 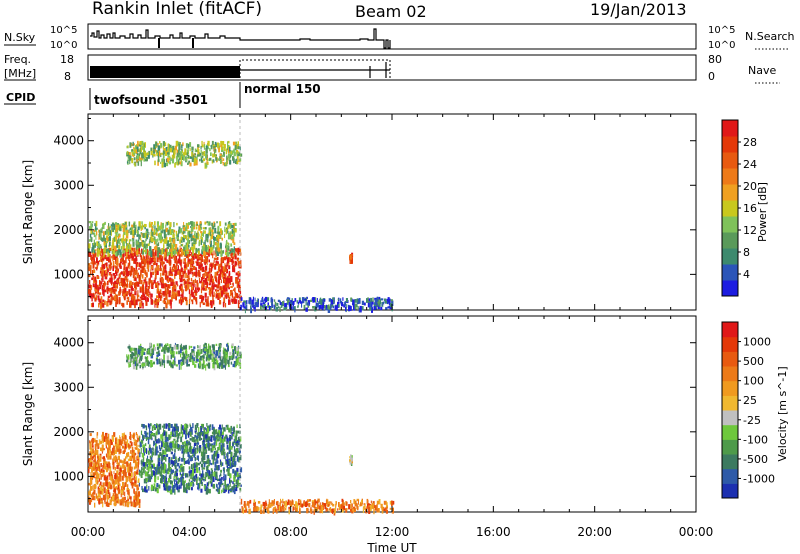 I want to click on colorbar-swatch, so click(x=730, y=128).